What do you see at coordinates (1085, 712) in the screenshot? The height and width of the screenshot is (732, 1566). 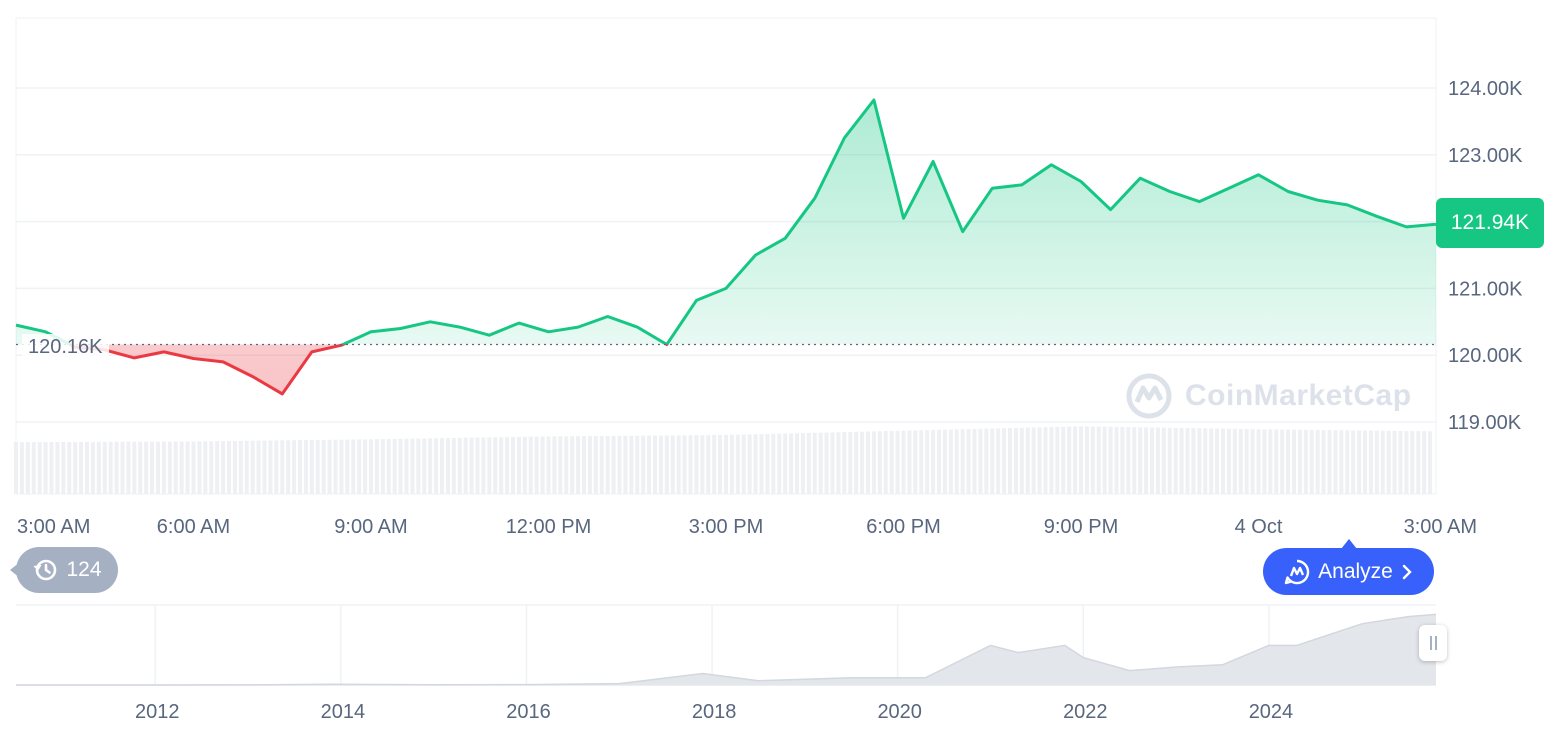 I see `overview-year-label: 2022` at bounding box center [1085, 712].